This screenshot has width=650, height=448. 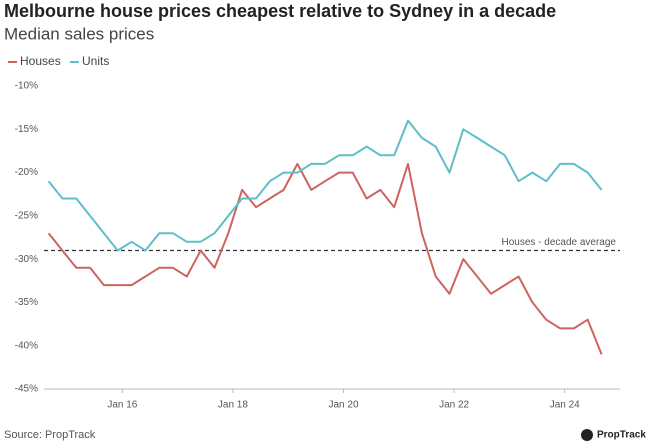 What do you see at coordinates (558, 242) in the screenshot?
I see `reference-label: Houses - decade average` at bounding box center [558, 242].